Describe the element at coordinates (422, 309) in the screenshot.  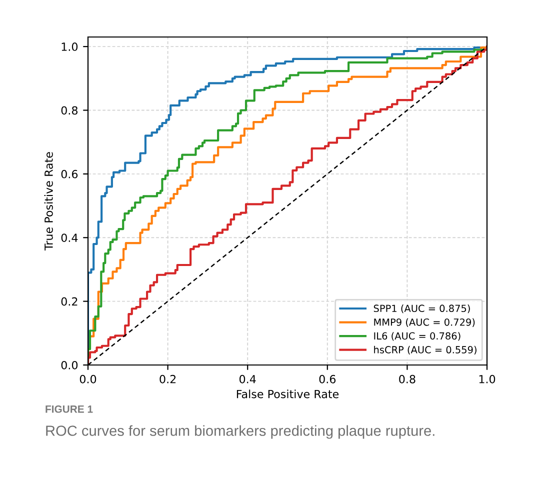
I see `legend-label: SPP1 (AUC = 0.875)` at that location.